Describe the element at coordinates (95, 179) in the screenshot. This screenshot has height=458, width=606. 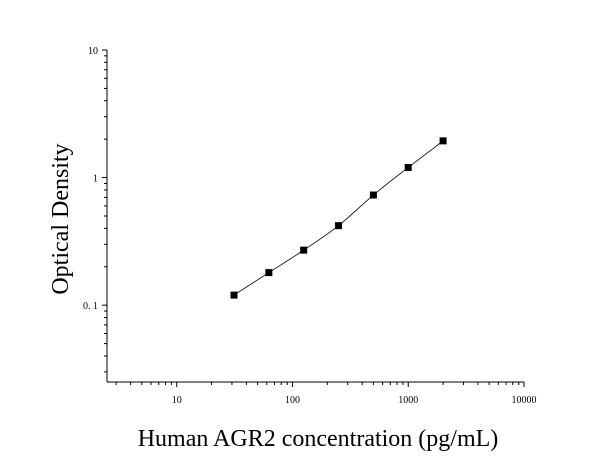
I see `y-tick-label: 1` at that location.